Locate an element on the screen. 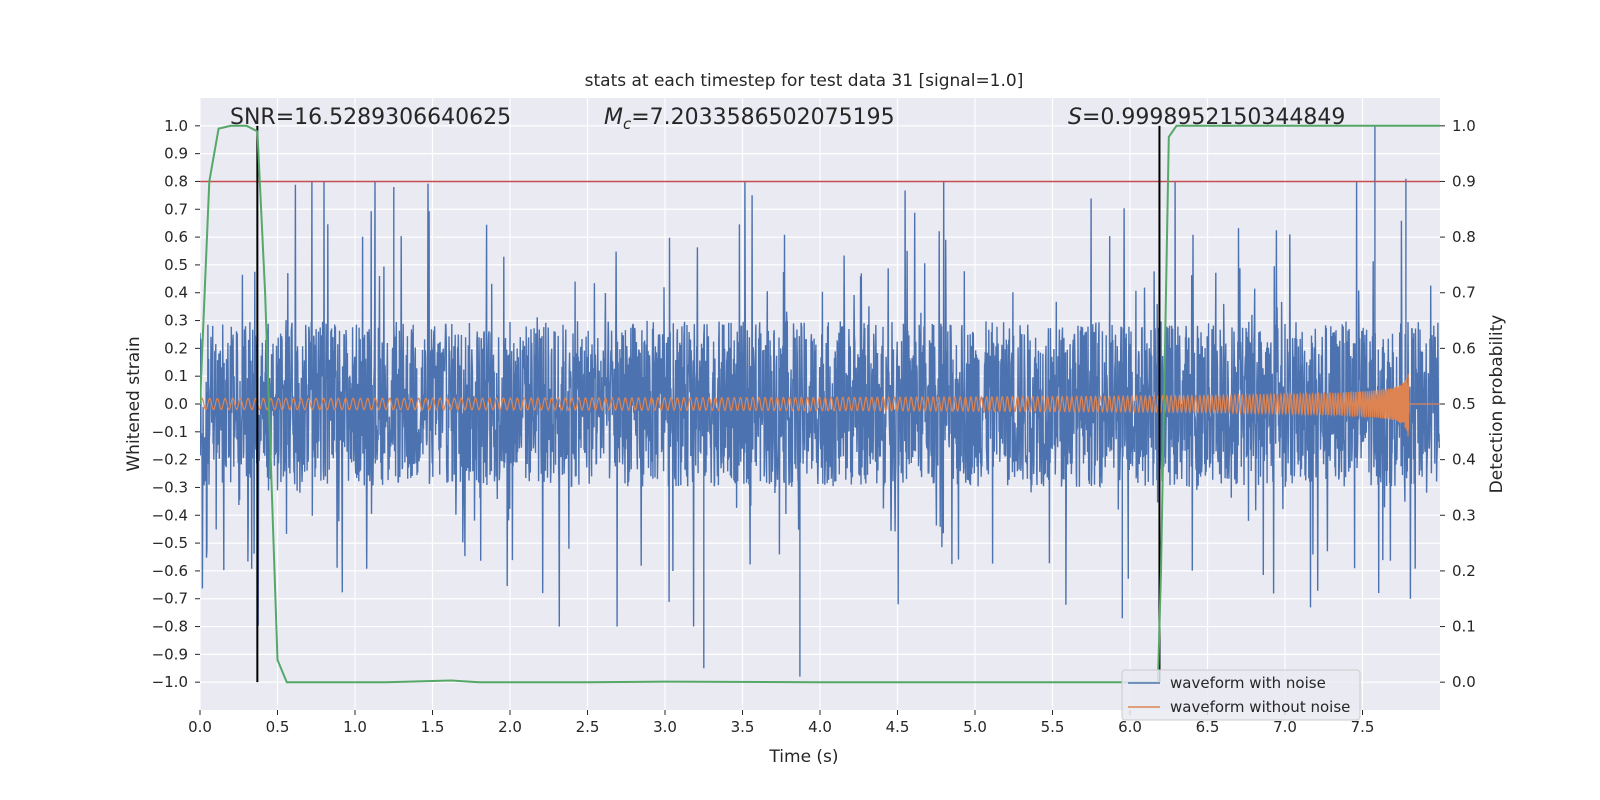  x-tick-label: 4.0 is located at coordinates (820, 727).